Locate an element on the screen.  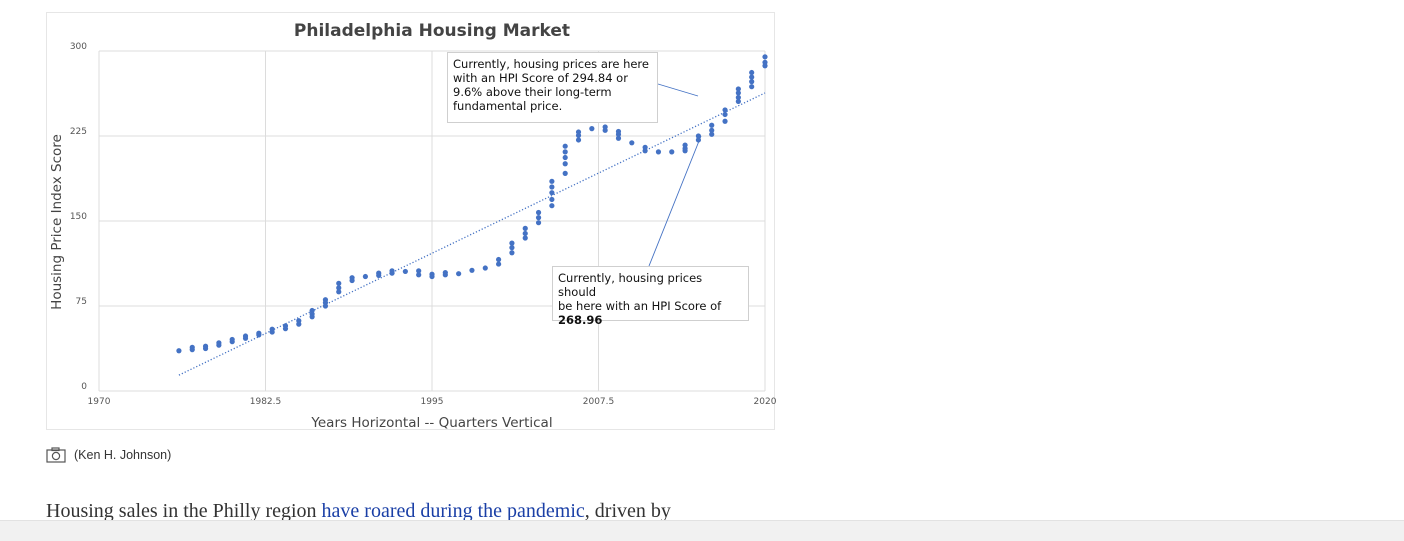
y-tick-label: 300 is located at coordinates (78, 47).